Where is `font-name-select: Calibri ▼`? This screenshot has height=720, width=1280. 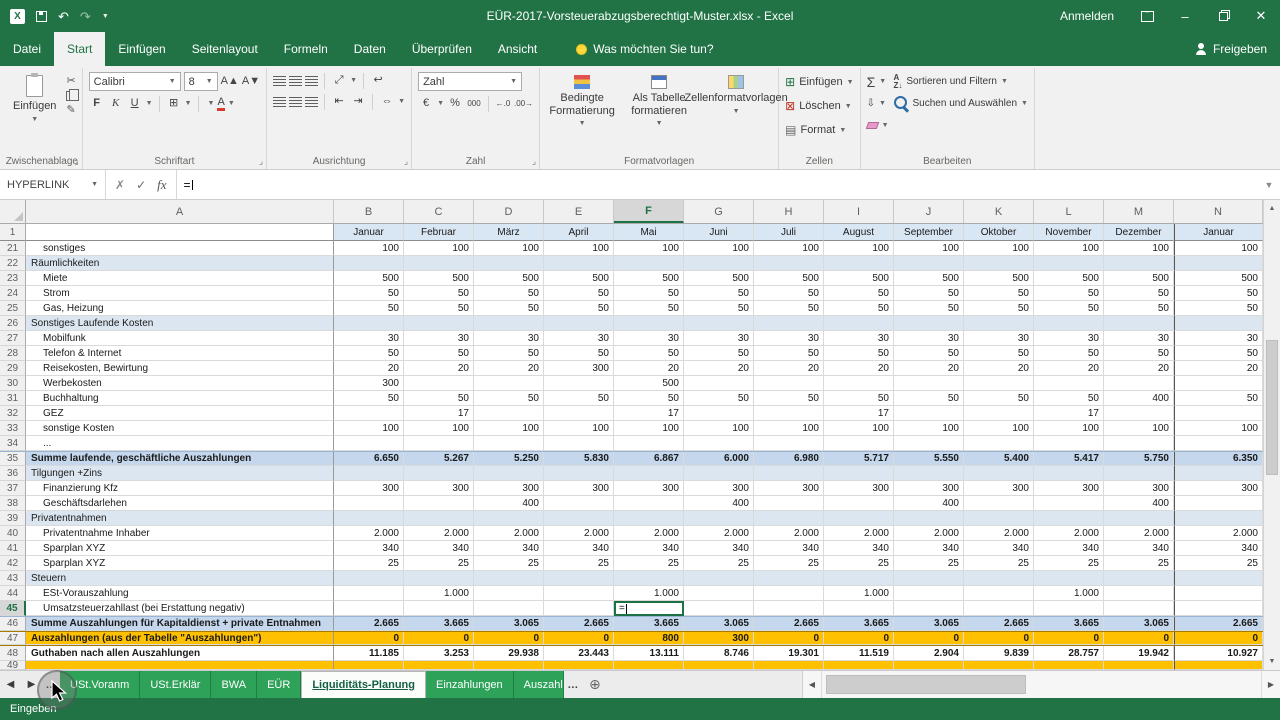 font-name-select: Calibri ▼ is located at coordinates (134, 81).